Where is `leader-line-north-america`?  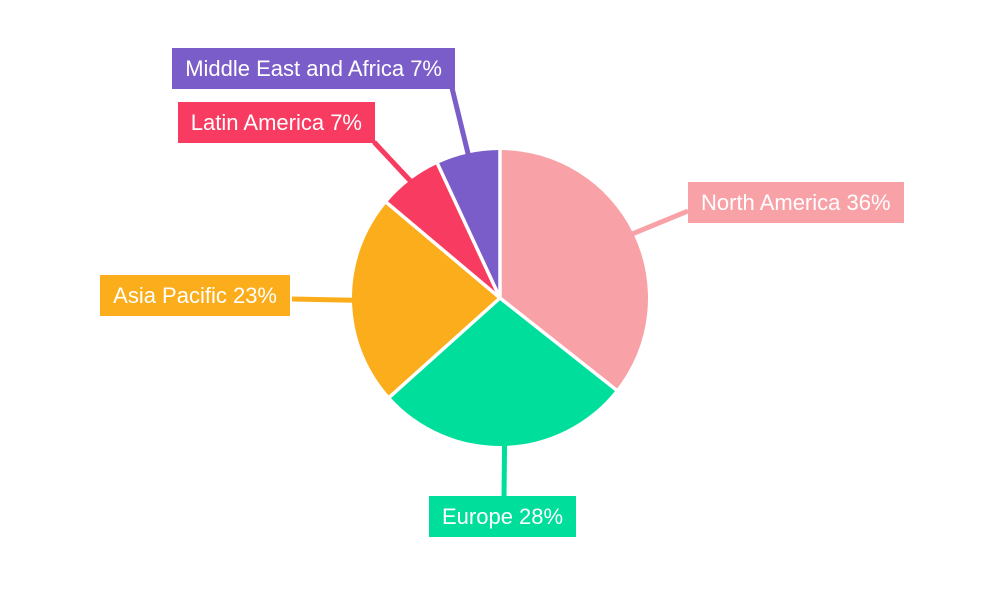
leader-line-north-america is located at coordinates (660, 222).